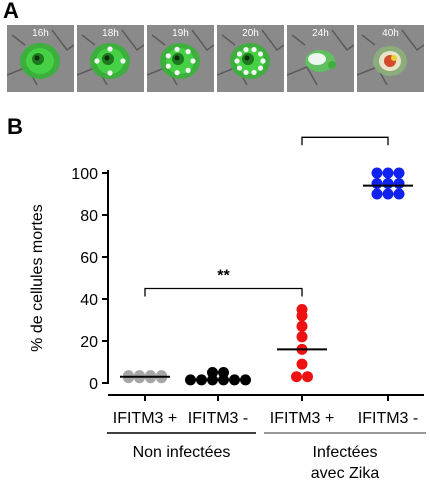 The height and width of the screenshot is (480, 430). I want to click on y-axis-label: % de cellules mortes, so click(37, 278).